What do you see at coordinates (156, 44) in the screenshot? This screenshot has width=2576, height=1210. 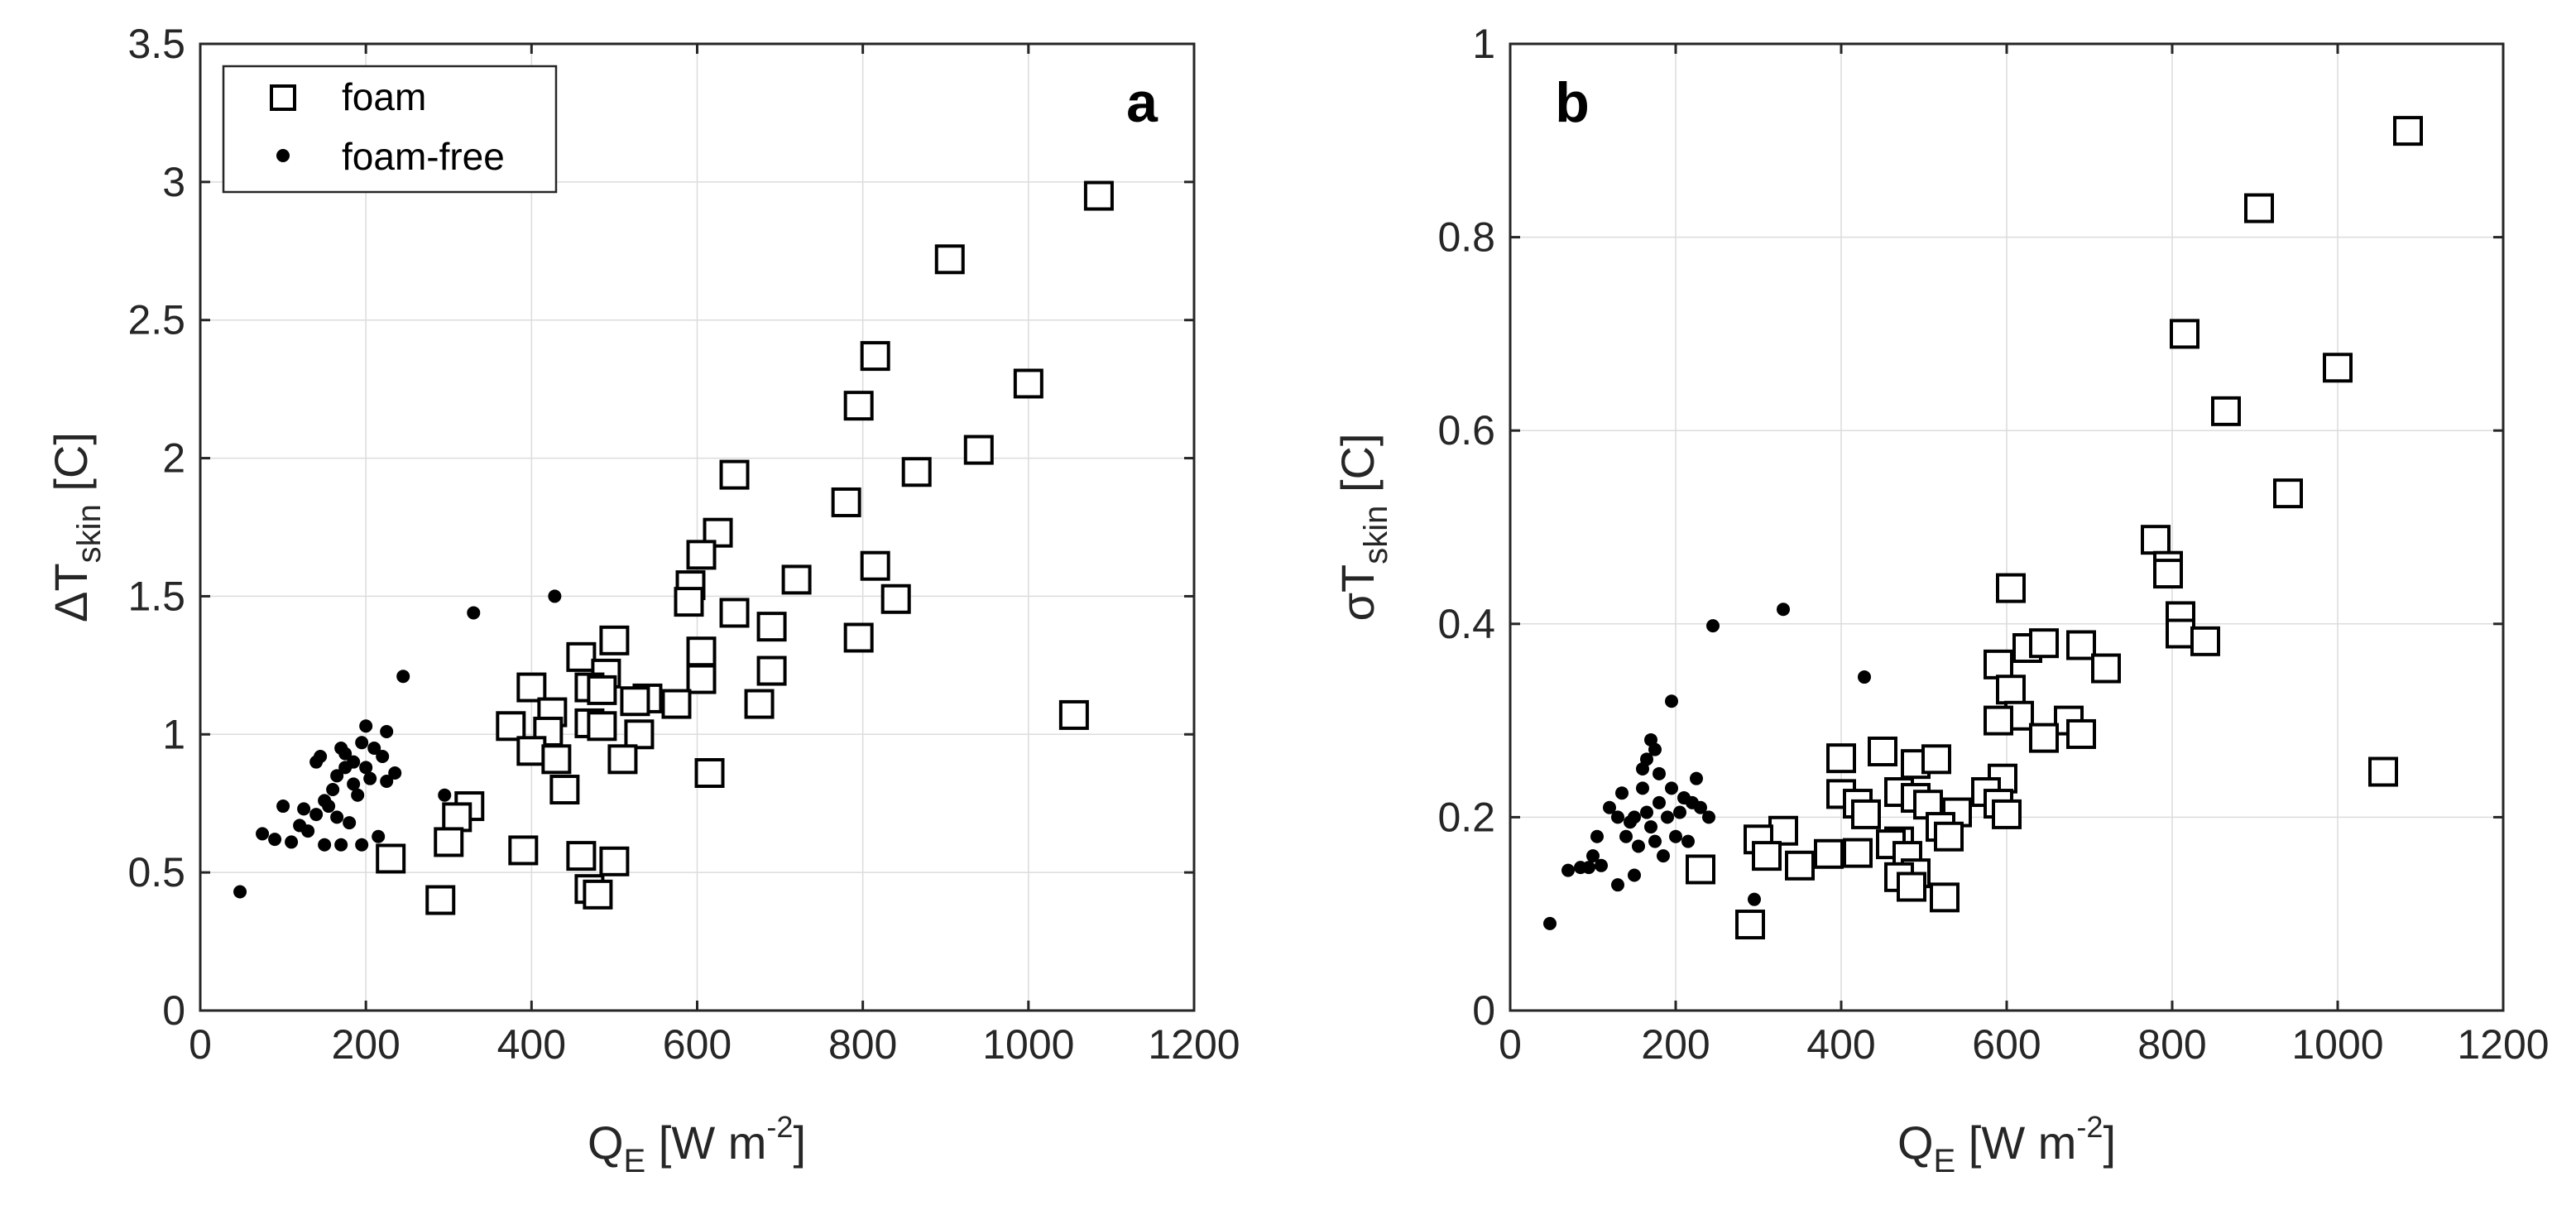 I see `panel-a-y-tick-label: 3.5` at bounding box center [156, 44].